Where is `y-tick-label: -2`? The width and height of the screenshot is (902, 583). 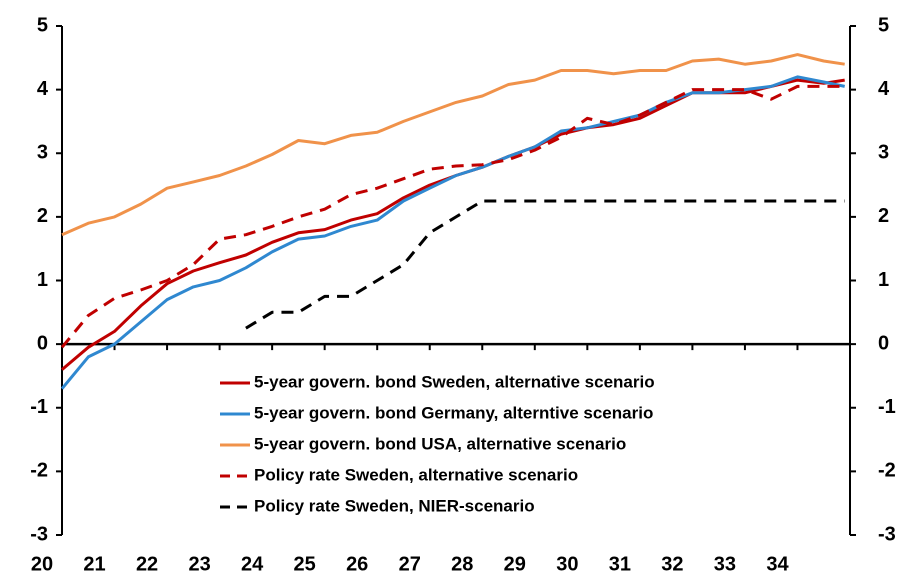 y-tick-label: -2 is located at coordinates (39, 471).